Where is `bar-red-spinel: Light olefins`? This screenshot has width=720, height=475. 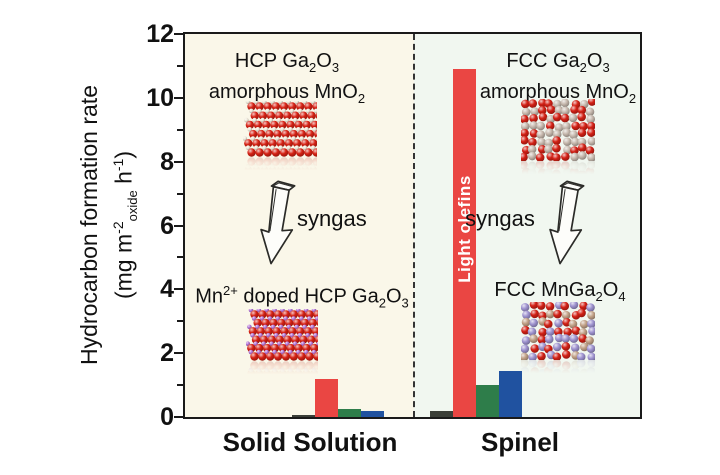 bar-red-spinel: Light olefins is located at coordinates (464, 243).